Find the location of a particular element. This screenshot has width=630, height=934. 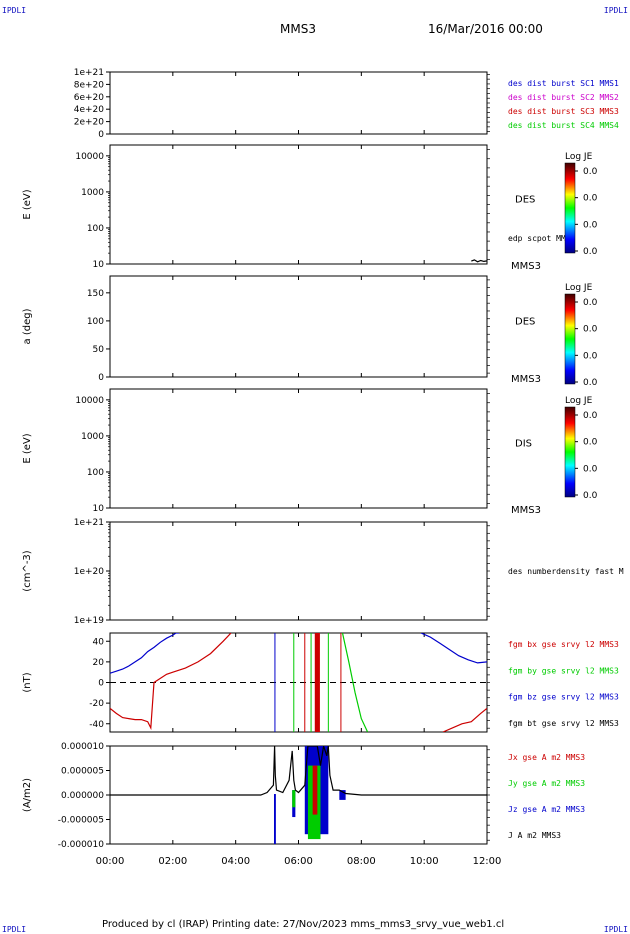

y-tick-label: -0.000005 is located at coordinates (81, 821).